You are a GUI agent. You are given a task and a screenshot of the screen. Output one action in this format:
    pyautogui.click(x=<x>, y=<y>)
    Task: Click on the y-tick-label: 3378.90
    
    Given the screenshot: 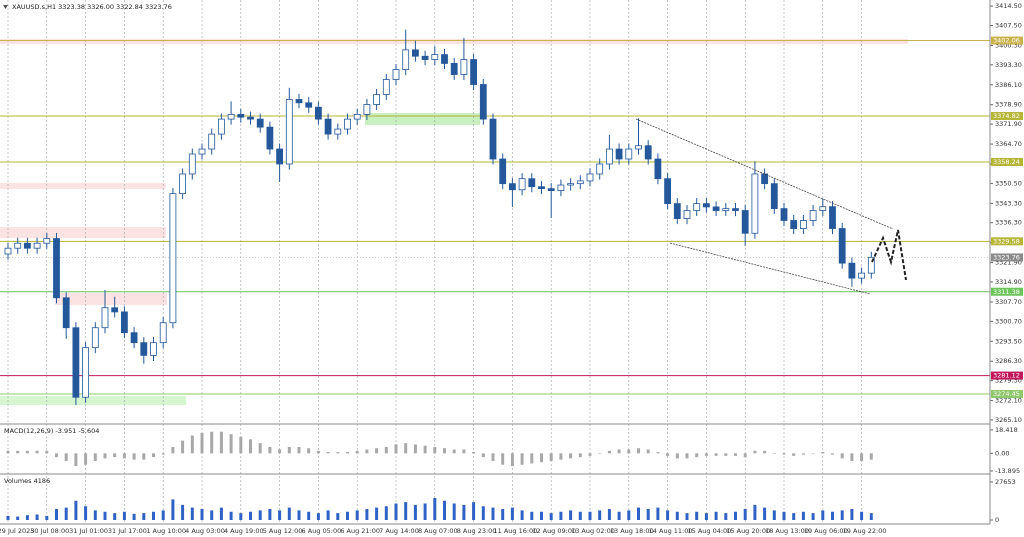 What is the action you would take?
    pyautogui.click(x=1008, y=105)
    